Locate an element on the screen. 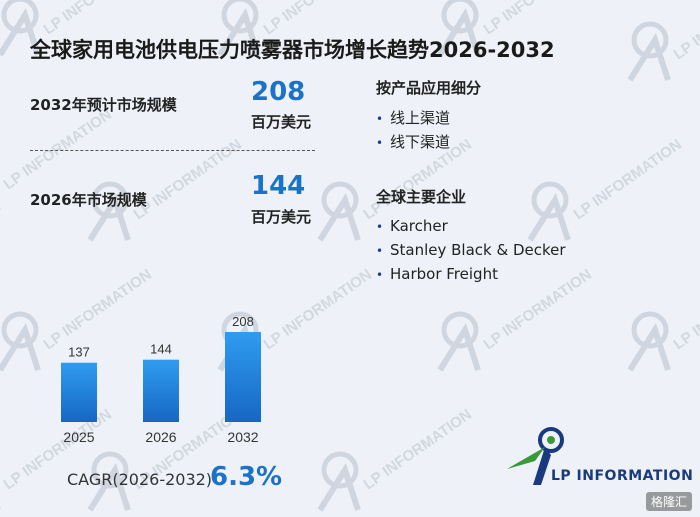 Image resolution: width=700 pixels, height=517 pixels. company-label: Karcher is located at coordinates (419, 226).